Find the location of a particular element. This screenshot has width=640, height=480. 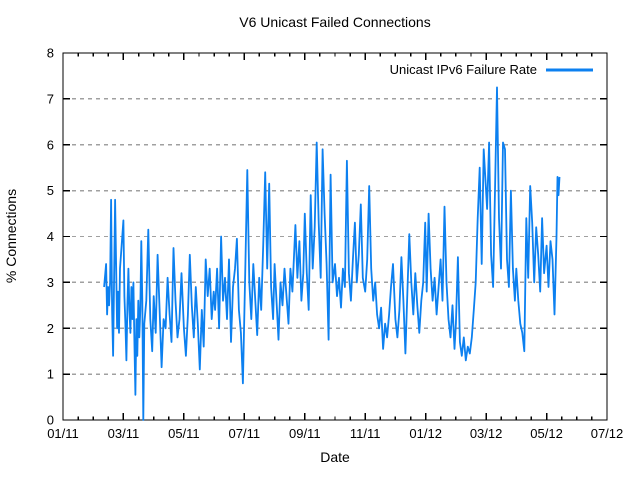

y-tick-label: 7 is located at coordinates (50, 98).